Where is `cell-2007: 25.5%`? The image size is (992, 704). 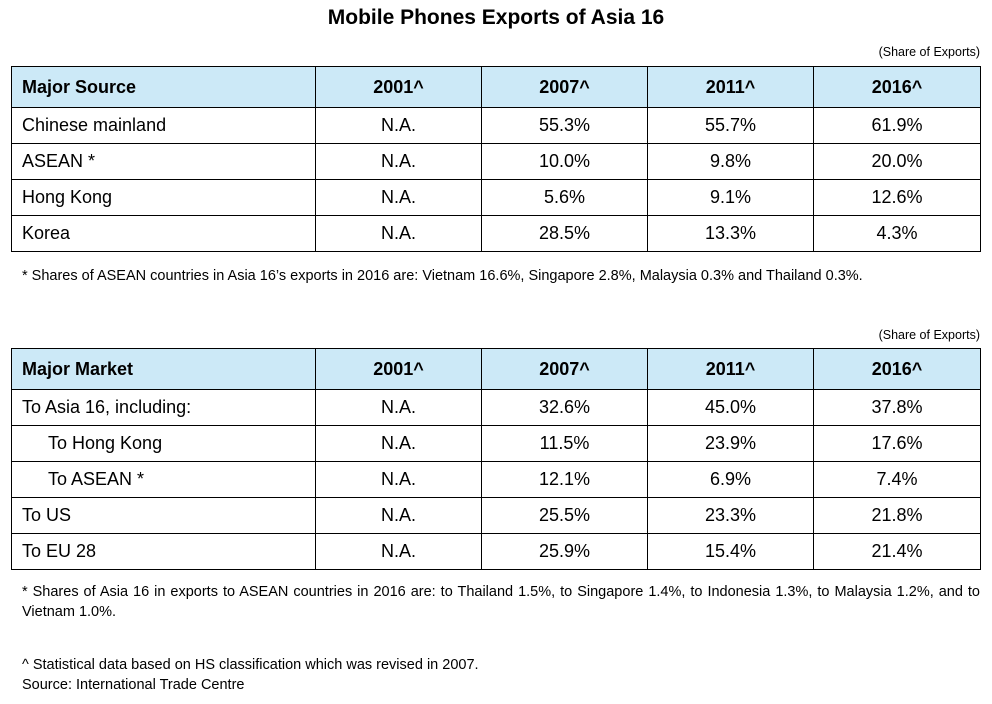 cell-2007: 25.5% is located at coordinates (564, 515).